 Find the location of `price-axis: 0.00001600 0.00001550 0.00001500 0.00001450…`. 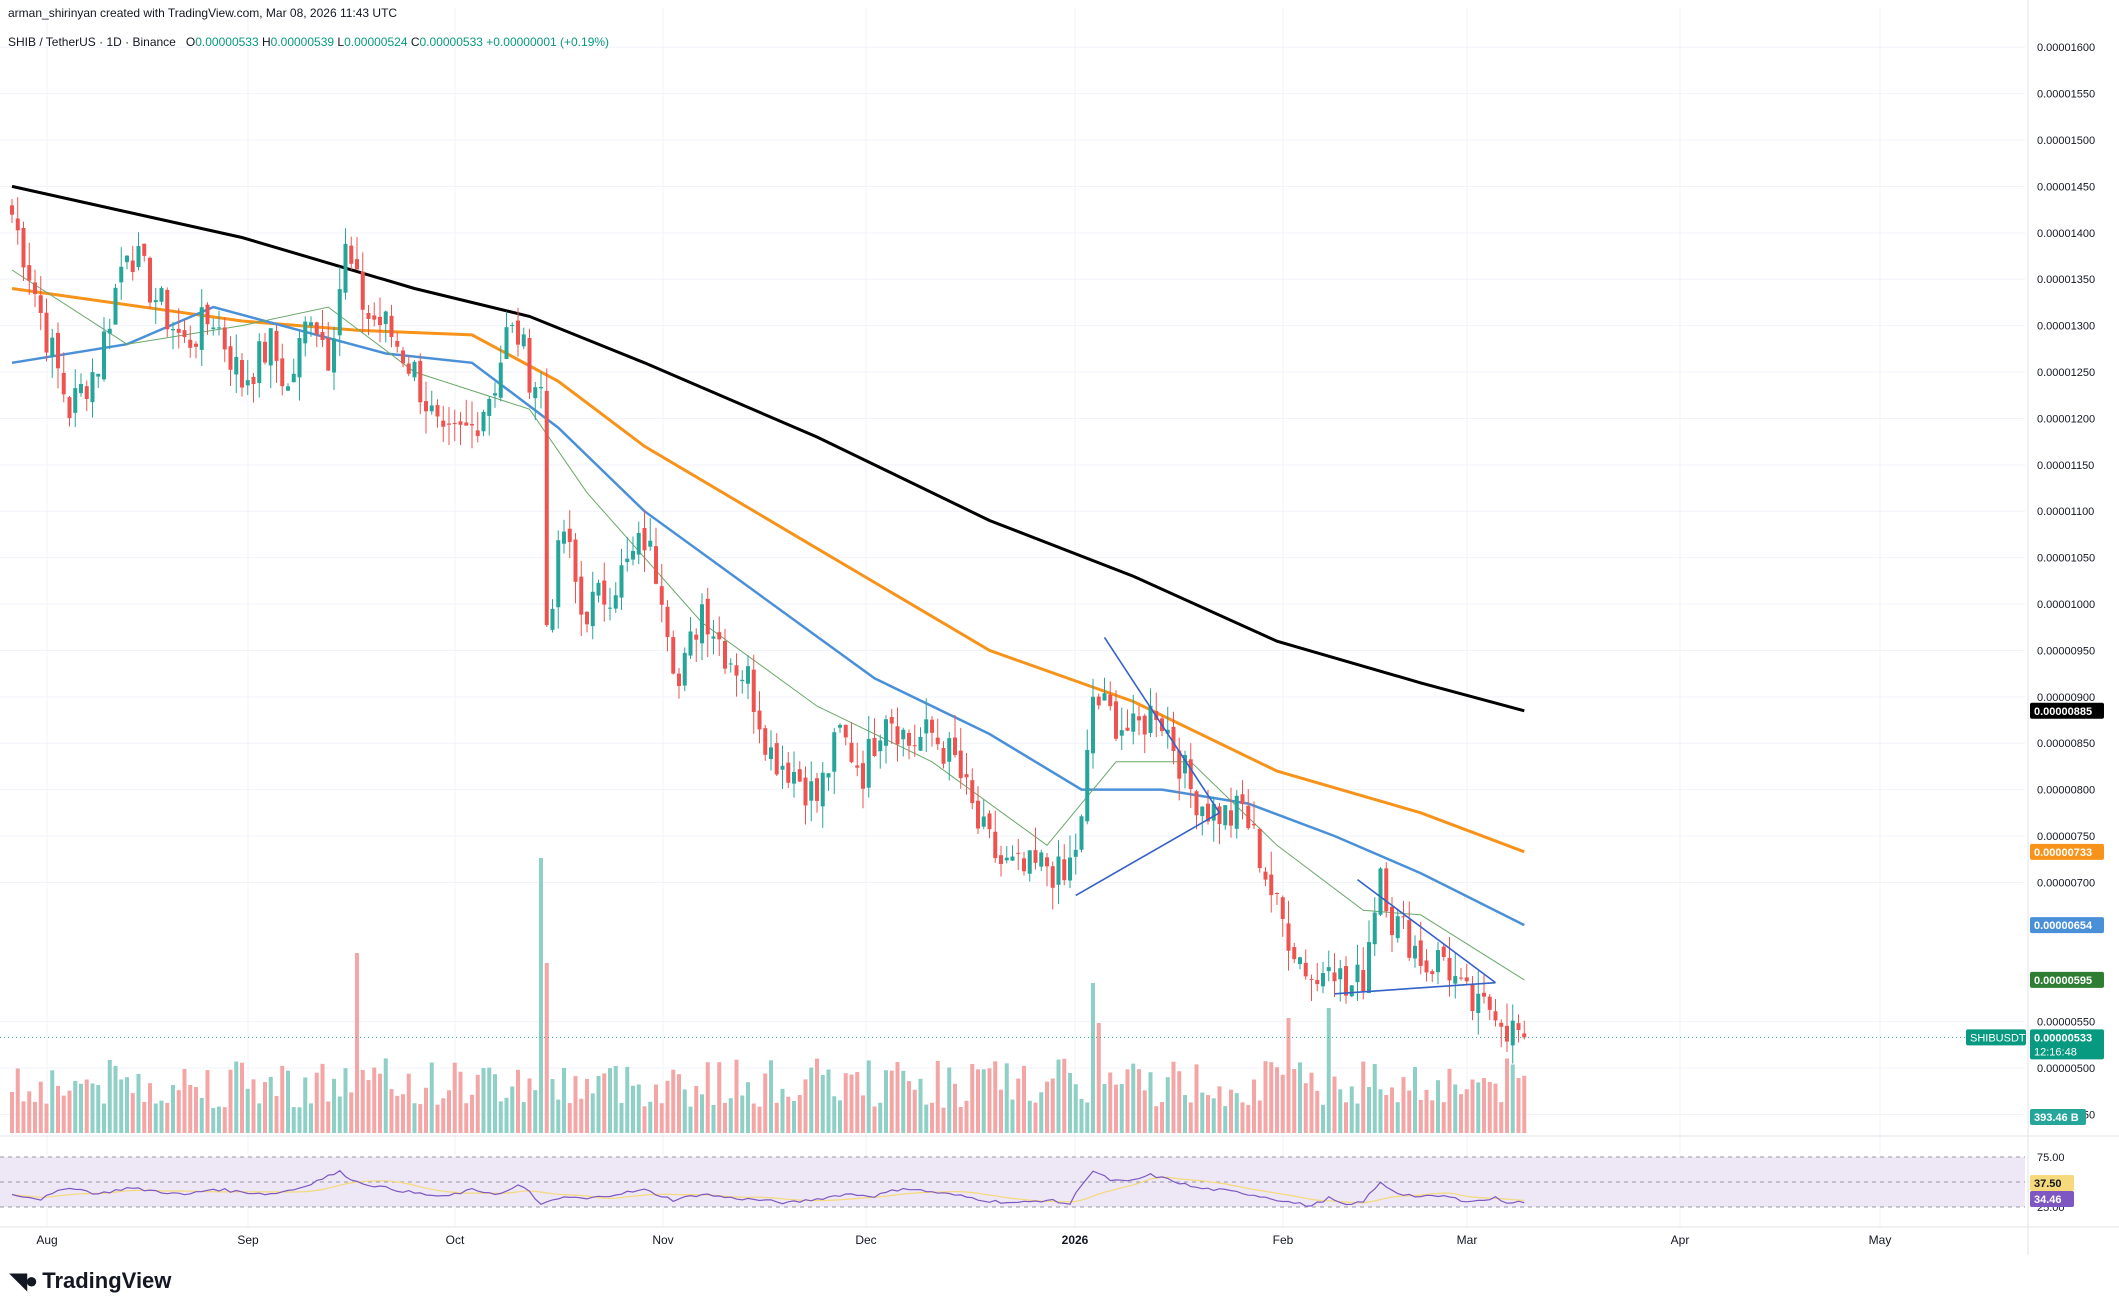

price-axis: 0.00001600 0.00001550 0.00001500 0.00001450… is located at coordinates (2066, 628).